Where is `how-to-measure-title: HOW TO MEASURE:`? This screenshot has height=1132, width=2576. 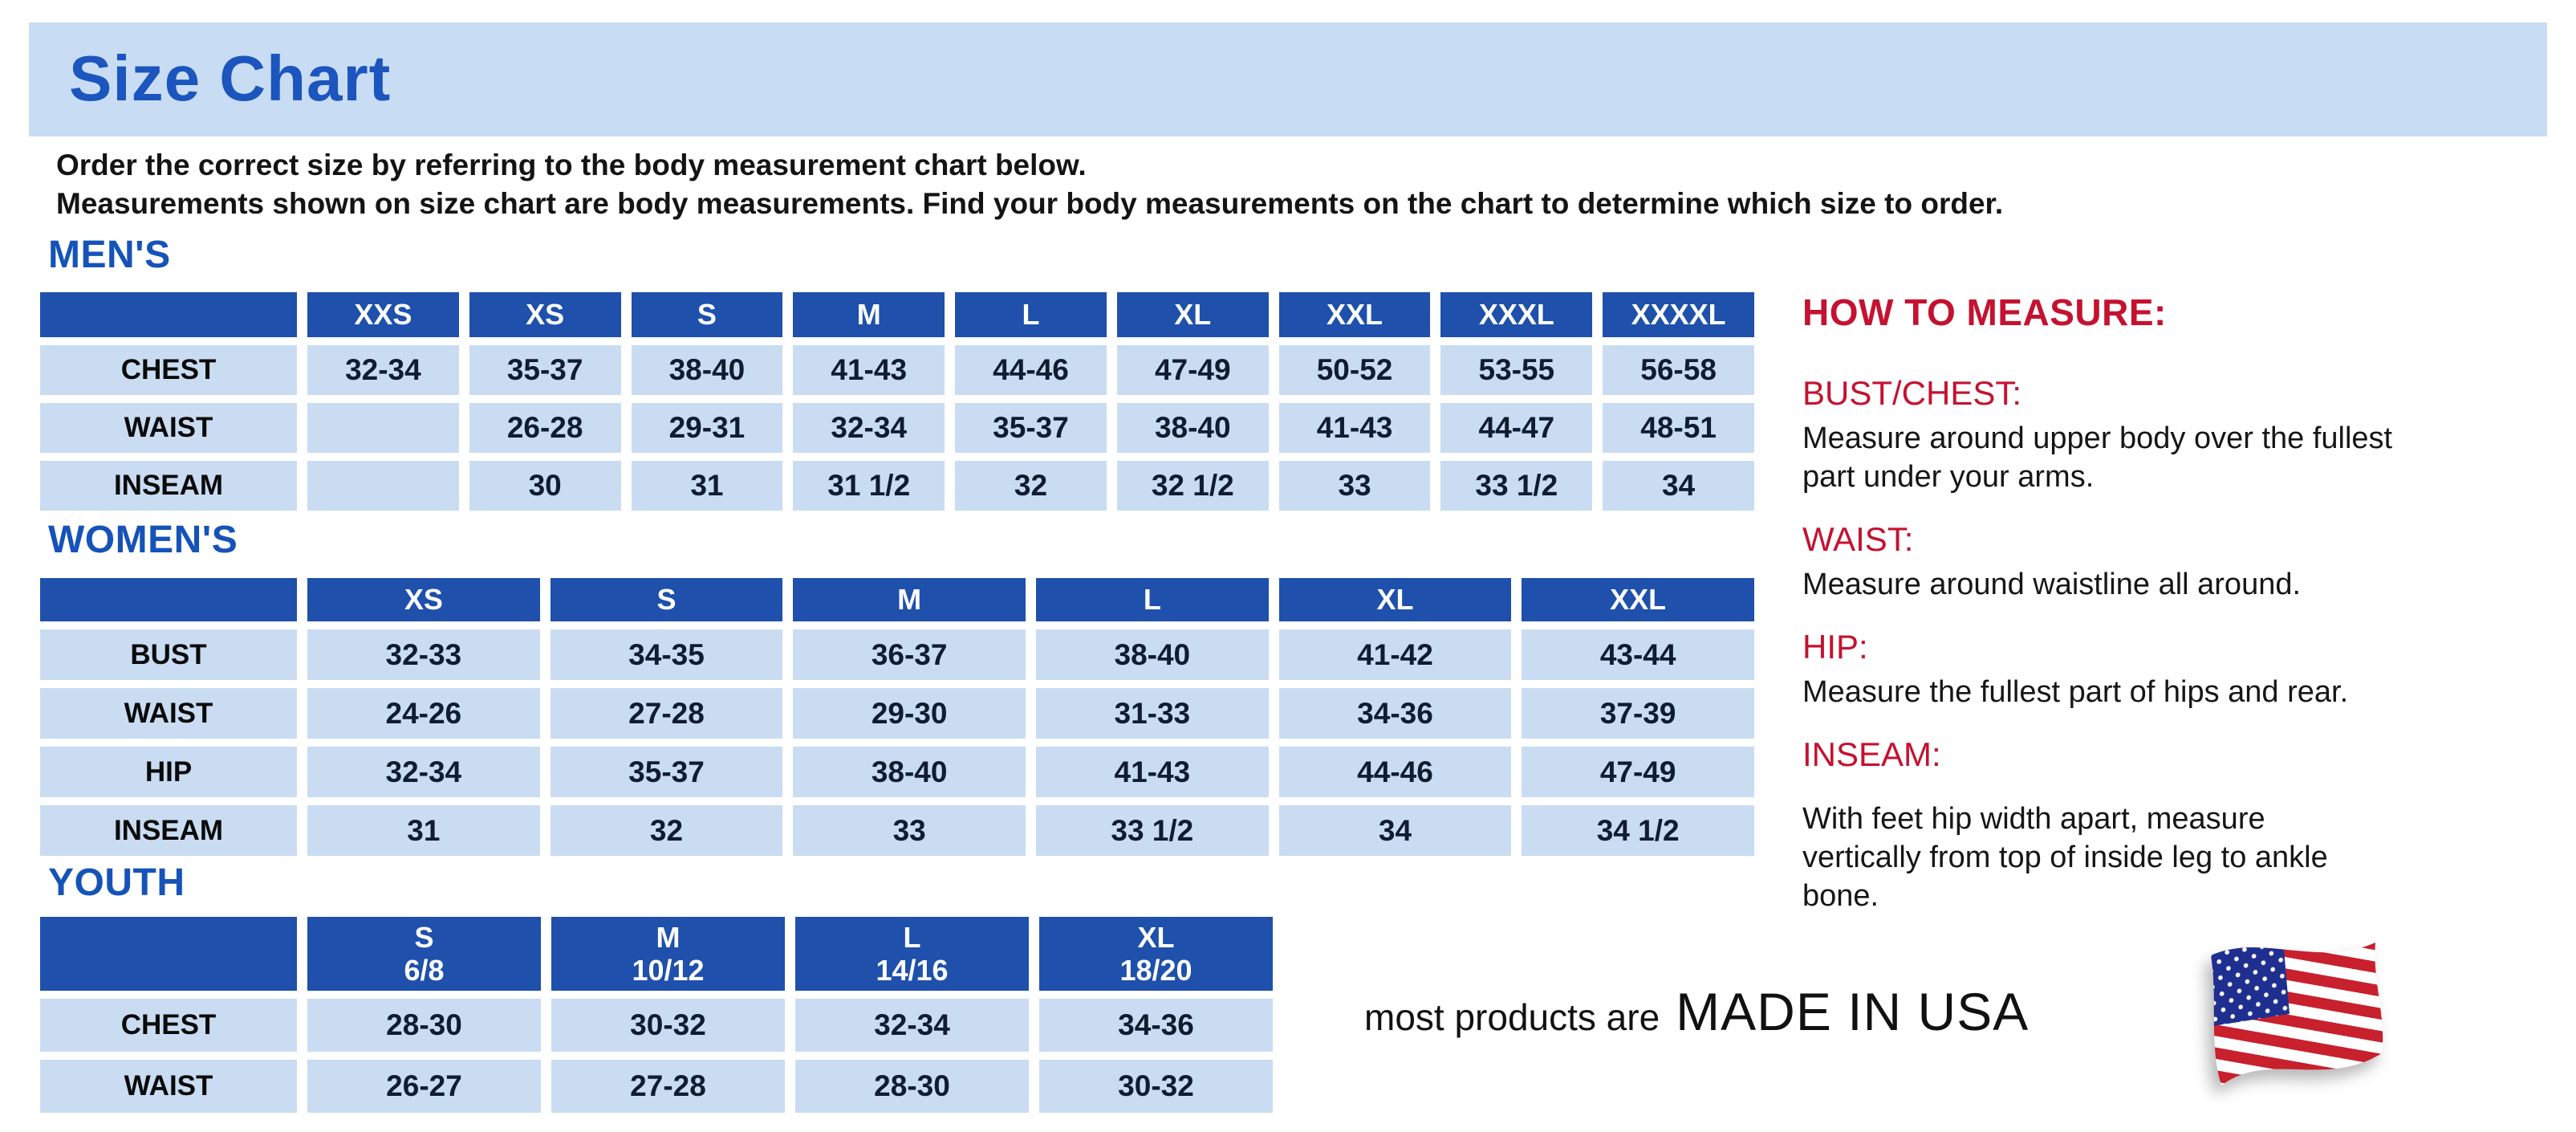 how-to-measure-title: HOW TO MEASURE: is located at coordinates (1984, 312).